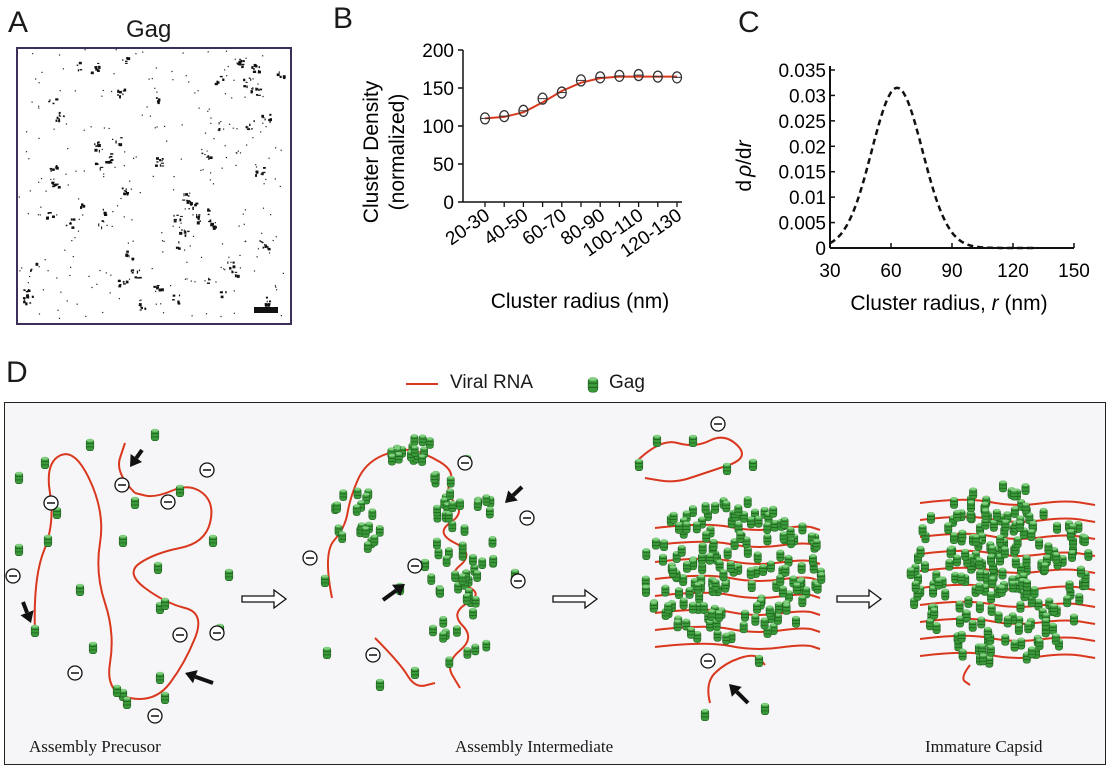 The height and width of the screenshot is (769, 1109). Describe the element at coordinates (807, 147) in the screenshot. I see `chart-c-ytick-label: 0.02` at that location.